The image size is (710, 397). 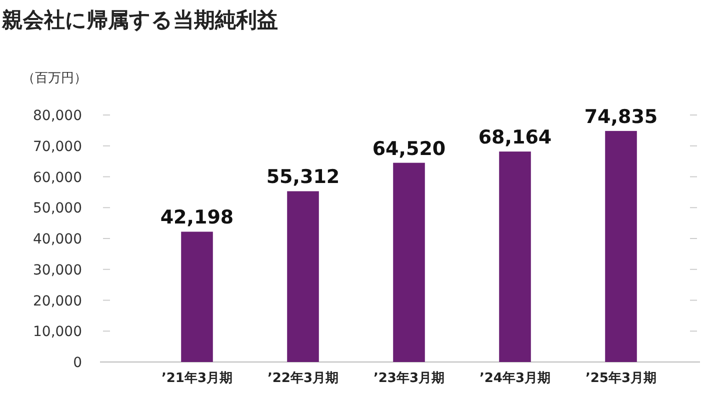 What do you see at coordinates (57, 240) in the screenshot?
I see `y-tick-label: 40,000` at bounding box center [57, 240].